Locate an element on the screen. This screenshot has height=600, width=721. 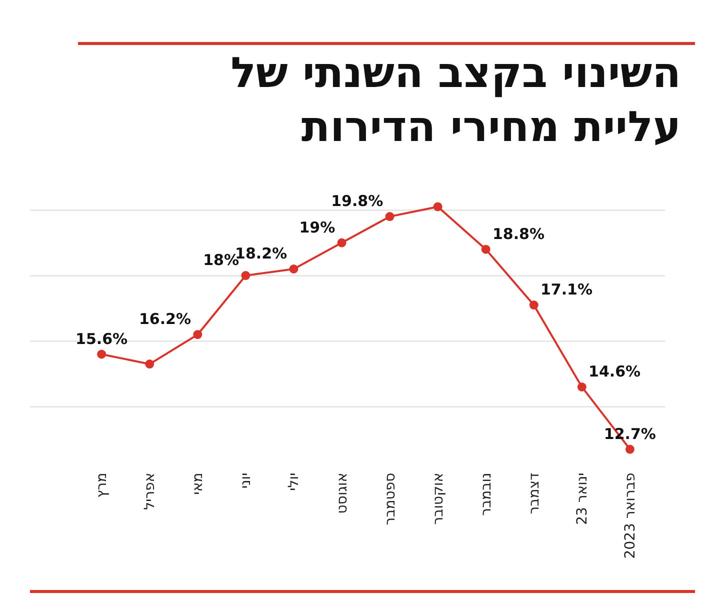
x-tick-label: ספטמבר is located at coordinates (390, 499).